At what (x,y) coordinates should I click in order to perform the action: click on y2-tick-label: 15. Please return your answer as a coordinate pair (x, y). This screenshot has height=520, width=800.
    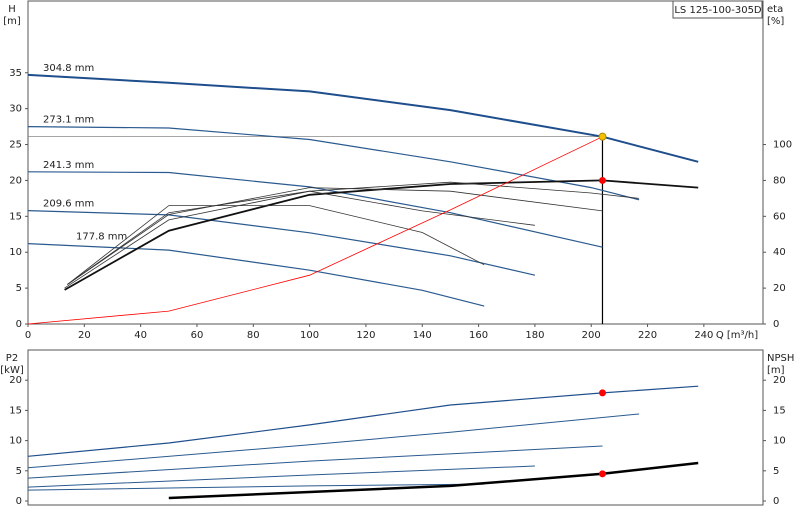
    Looking at the image, I should click on (779, 410).